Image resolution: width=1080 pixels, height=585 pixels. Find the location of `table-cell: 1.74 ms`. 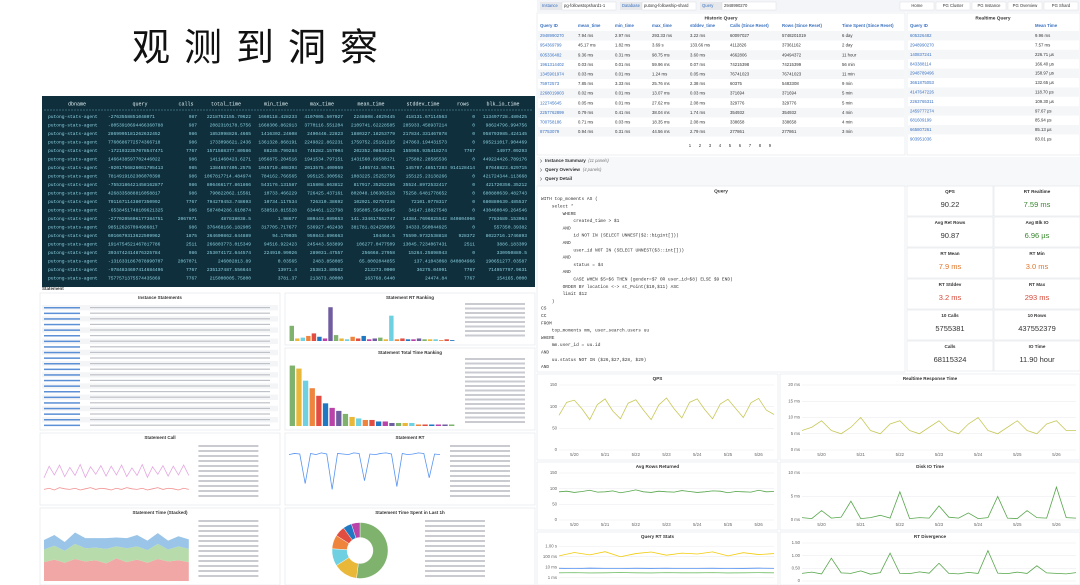

table-cell: 1.74 ms is located at coordinates (697, 112).